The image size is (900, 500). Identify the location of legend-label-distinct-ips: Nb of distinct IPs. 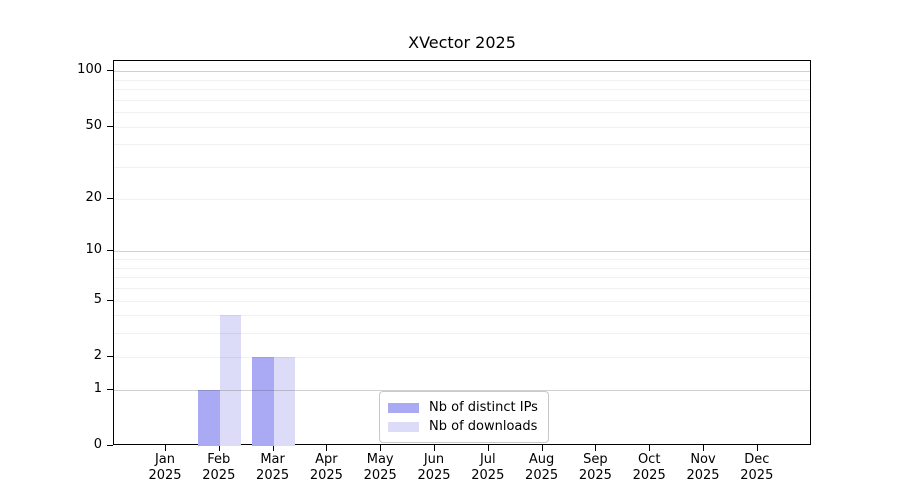
(483, 407).